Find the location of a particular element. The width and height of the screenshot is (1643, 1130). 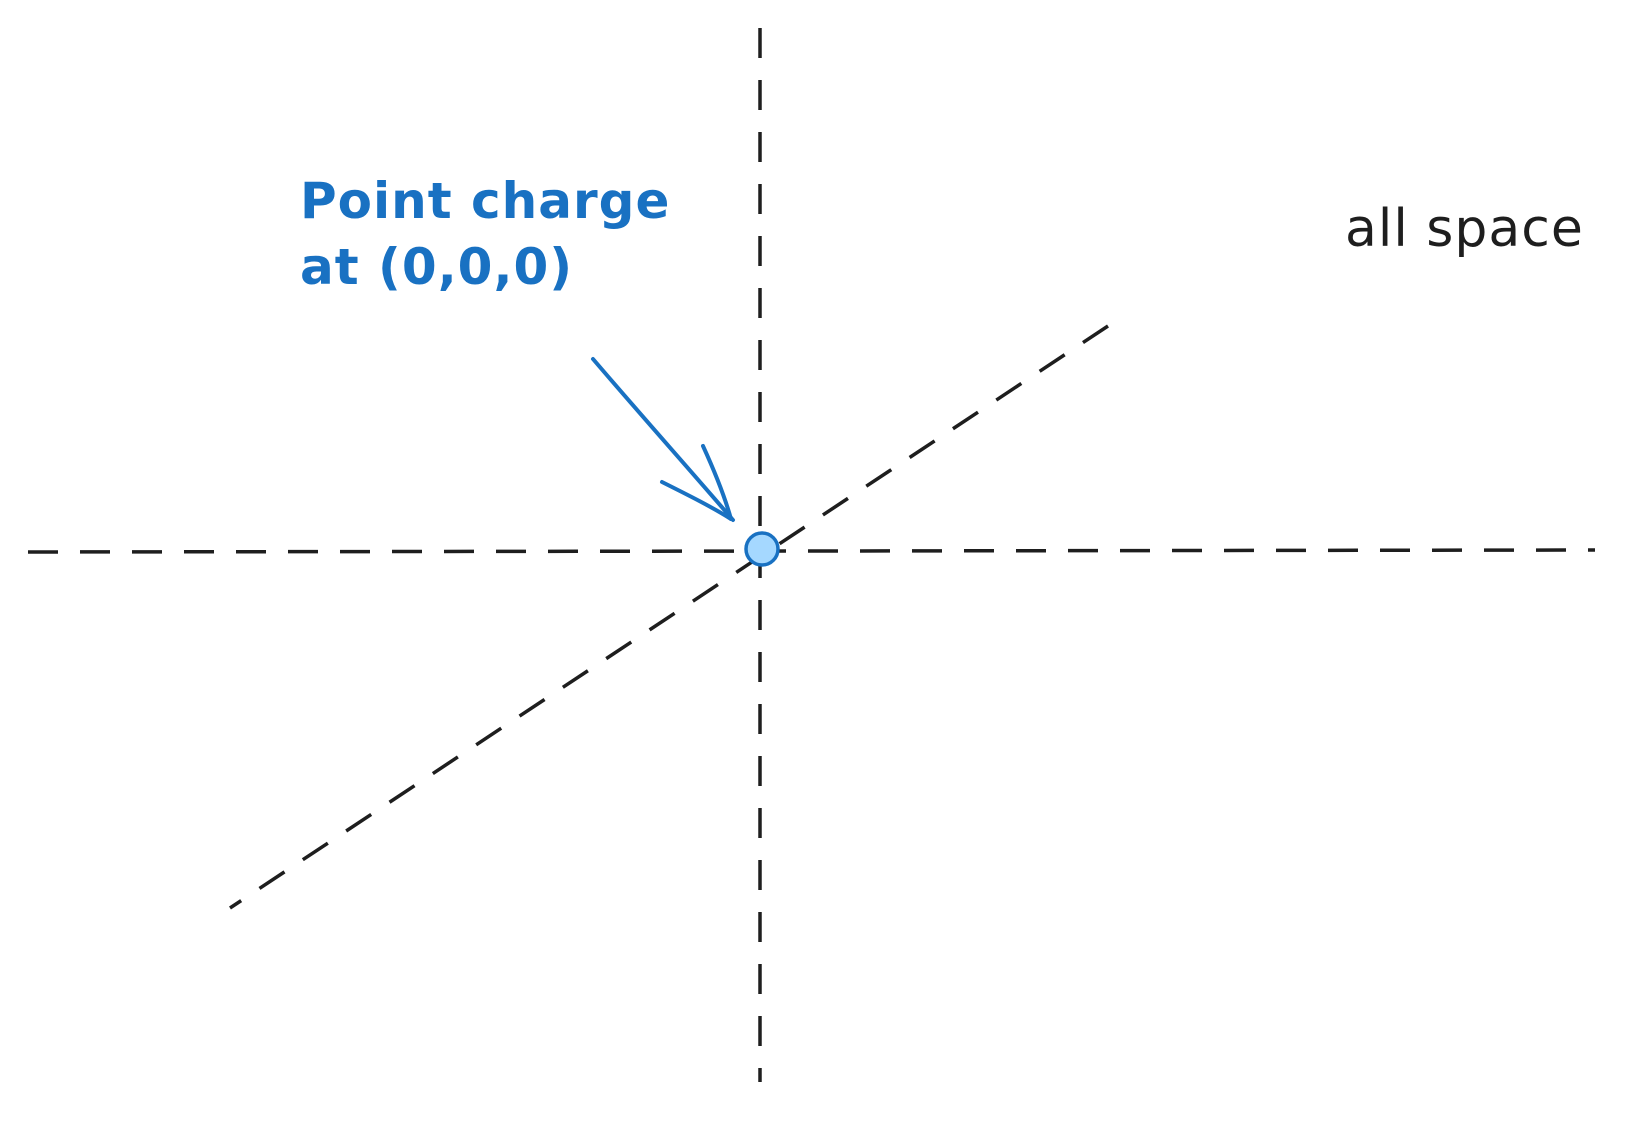

all-space-label: all space is located at coordinates (1464, 229).